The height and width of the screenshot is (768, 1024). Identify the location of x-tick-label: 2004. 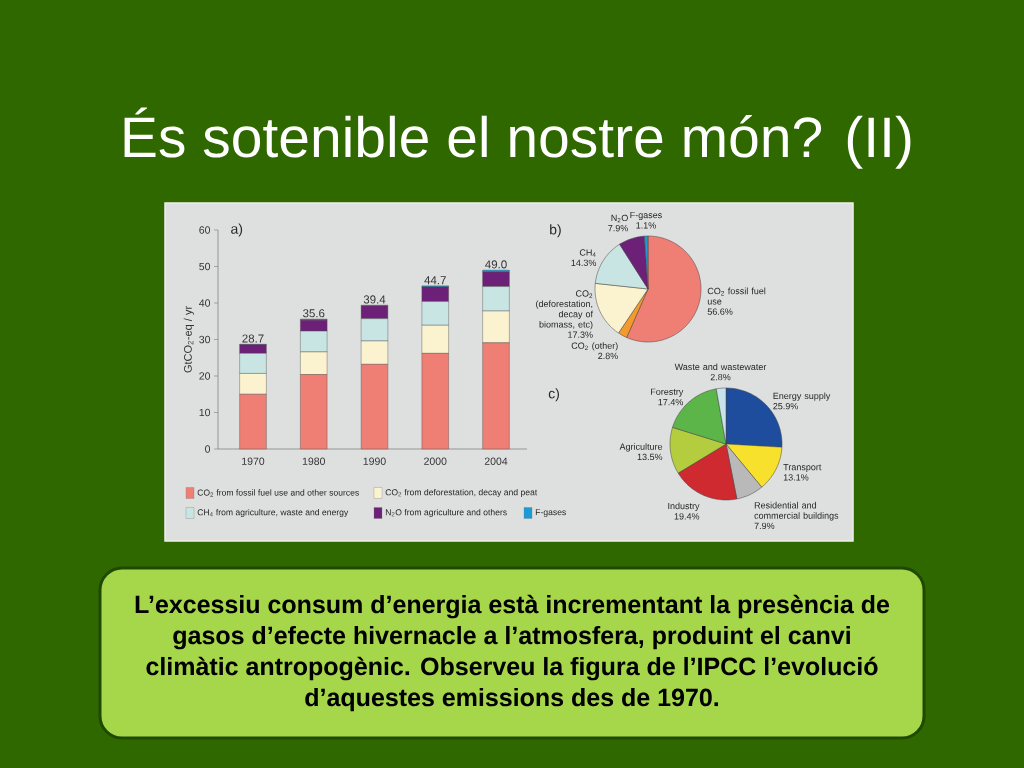
(496, 461).